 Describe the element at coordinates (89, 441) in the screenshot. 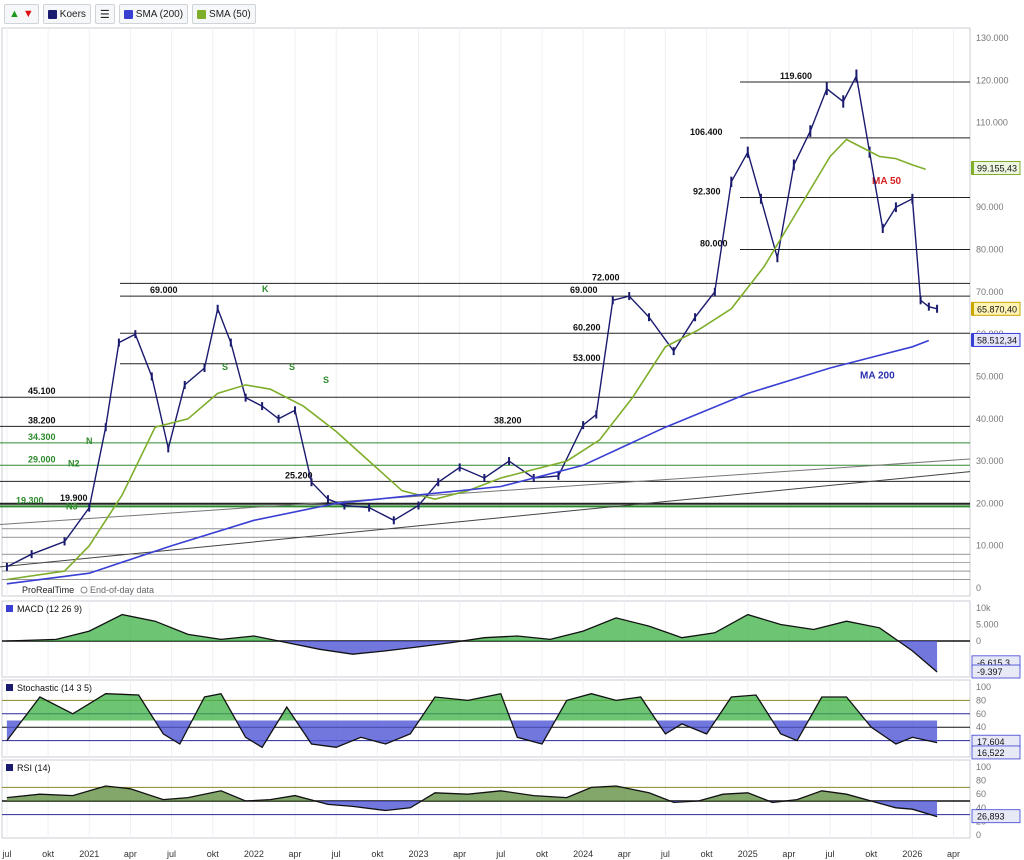

I see `chart-annotation: N` at that location.